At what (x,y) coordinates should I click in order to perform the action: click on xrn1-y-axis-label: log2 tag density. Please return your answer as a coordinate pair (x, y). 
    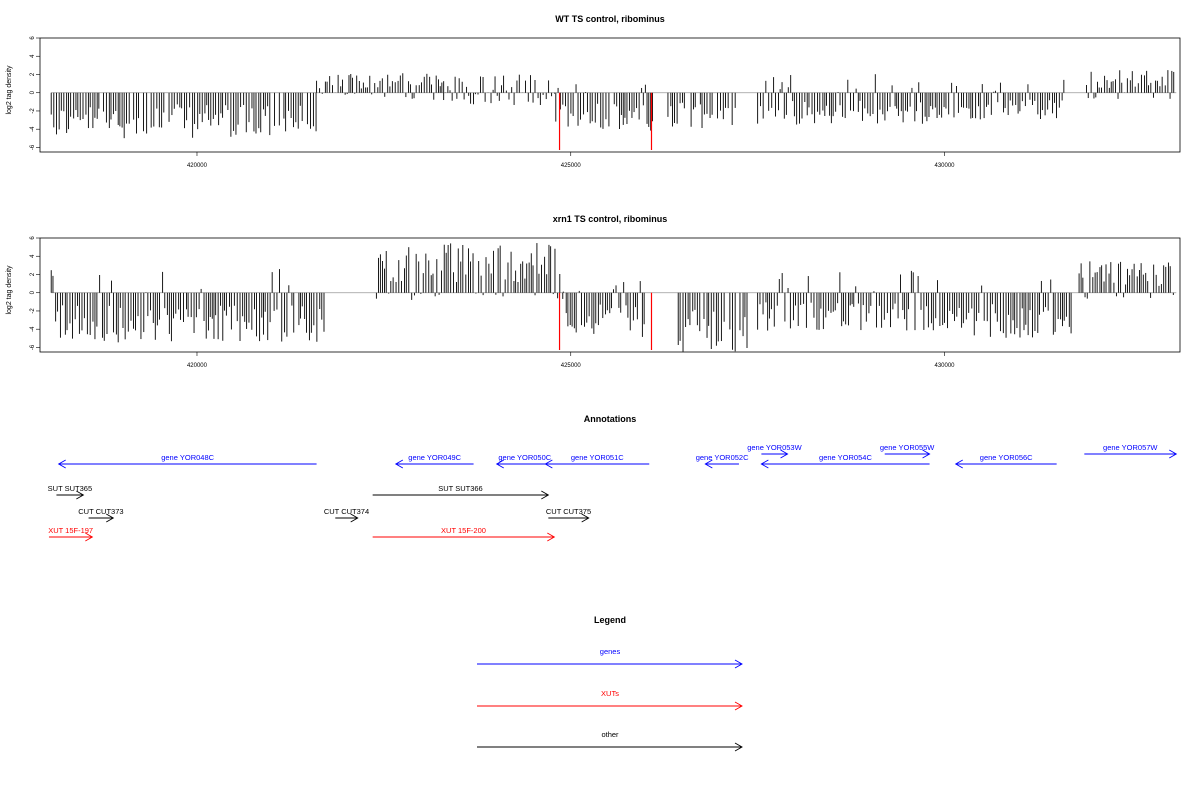
    Looking at the image, I should click on (9, 290).